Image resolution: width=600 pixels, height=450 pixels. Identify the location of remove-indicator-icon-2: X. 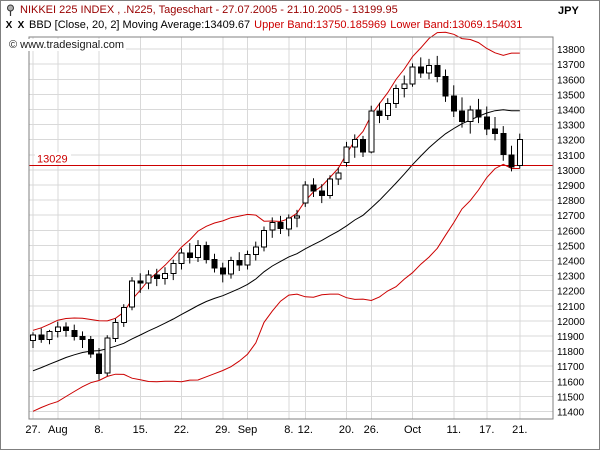
(21, 25).